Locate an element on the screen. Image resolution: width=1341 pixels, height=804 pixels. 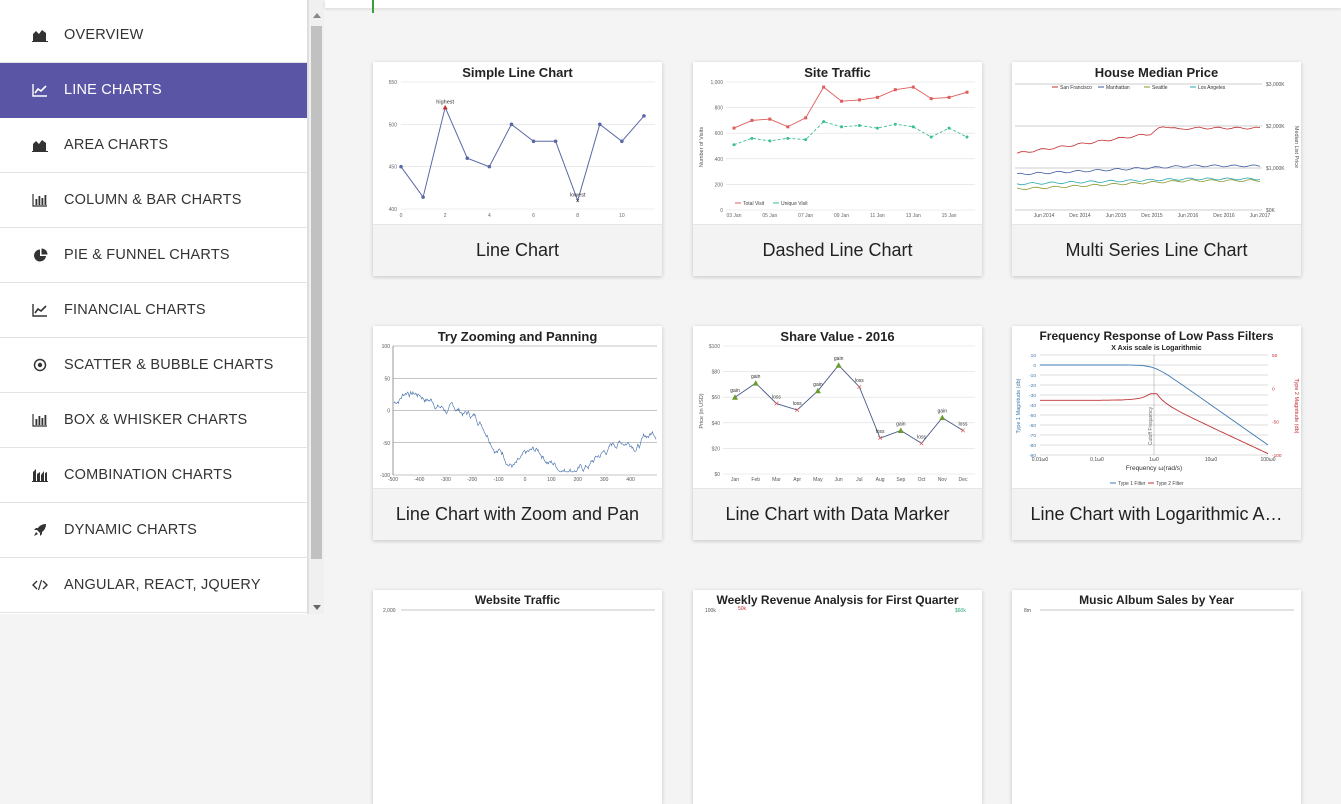
tick-label: 0.1ω0 is located at coordinates (1097, 460).